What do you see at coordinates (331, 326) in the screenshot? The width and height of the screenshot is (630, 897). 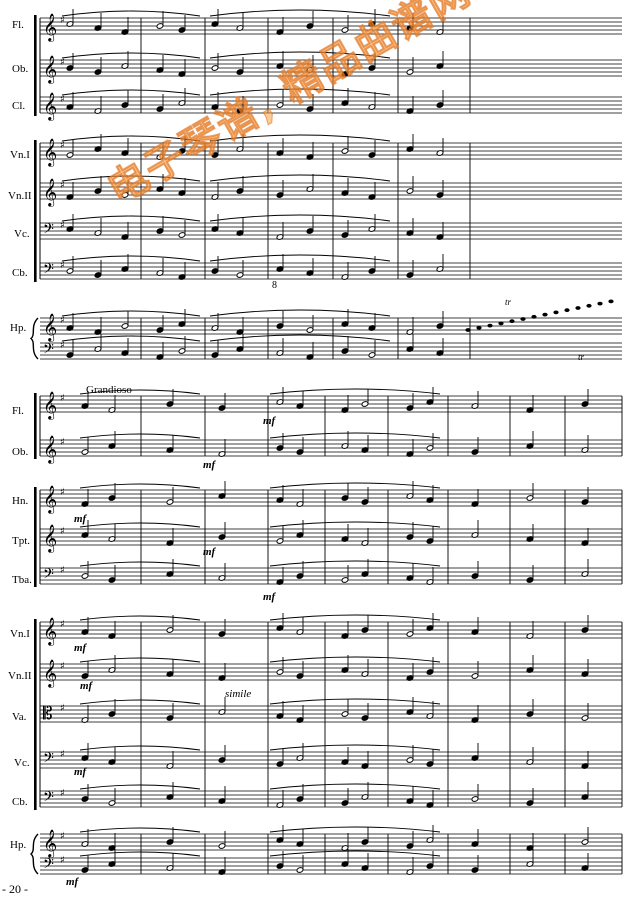 I see `staff-harp-upper` at bounding box center [331, 326].